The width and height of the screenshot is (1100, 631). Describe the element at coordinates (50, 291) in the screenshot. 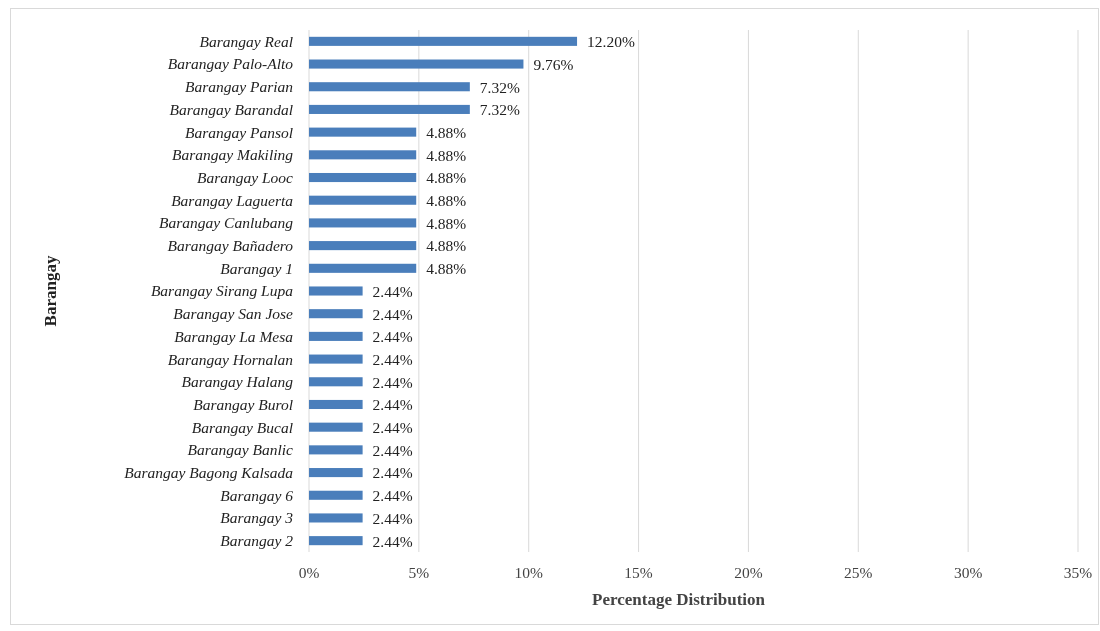

I see `y-axis-title: Barangay` at that location.